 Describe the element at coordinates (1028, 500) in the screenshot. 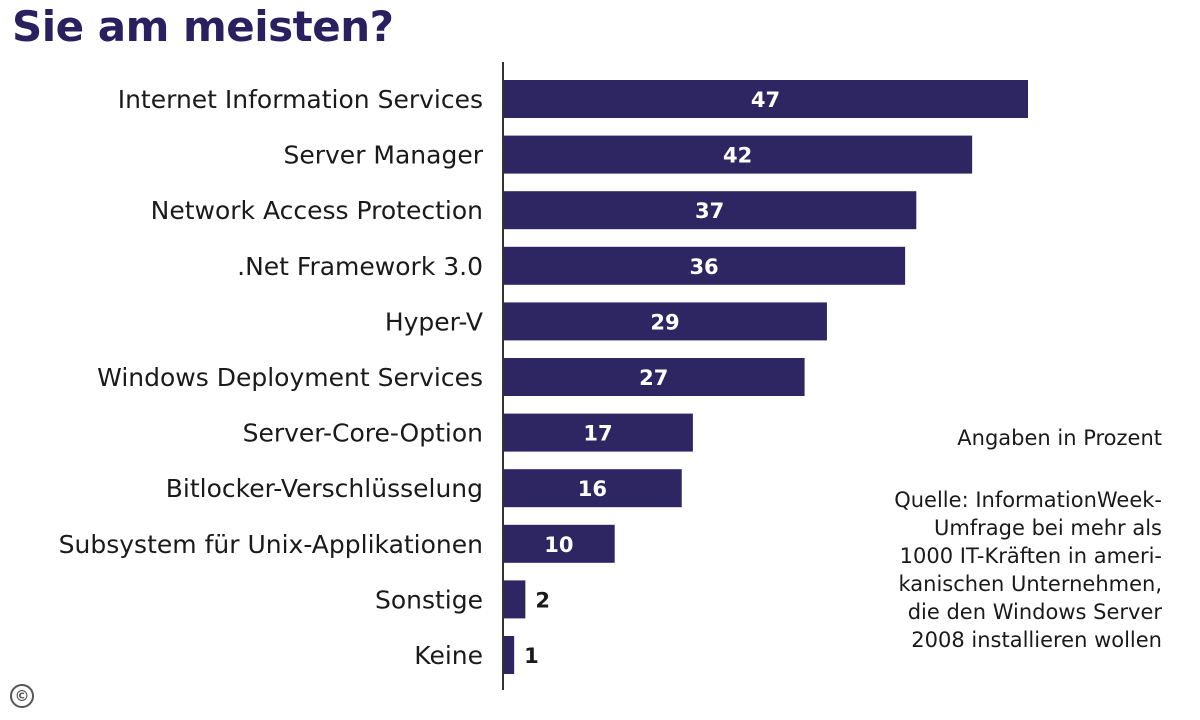

I see `source-line: Quelle: InformationWeek-` at that location.